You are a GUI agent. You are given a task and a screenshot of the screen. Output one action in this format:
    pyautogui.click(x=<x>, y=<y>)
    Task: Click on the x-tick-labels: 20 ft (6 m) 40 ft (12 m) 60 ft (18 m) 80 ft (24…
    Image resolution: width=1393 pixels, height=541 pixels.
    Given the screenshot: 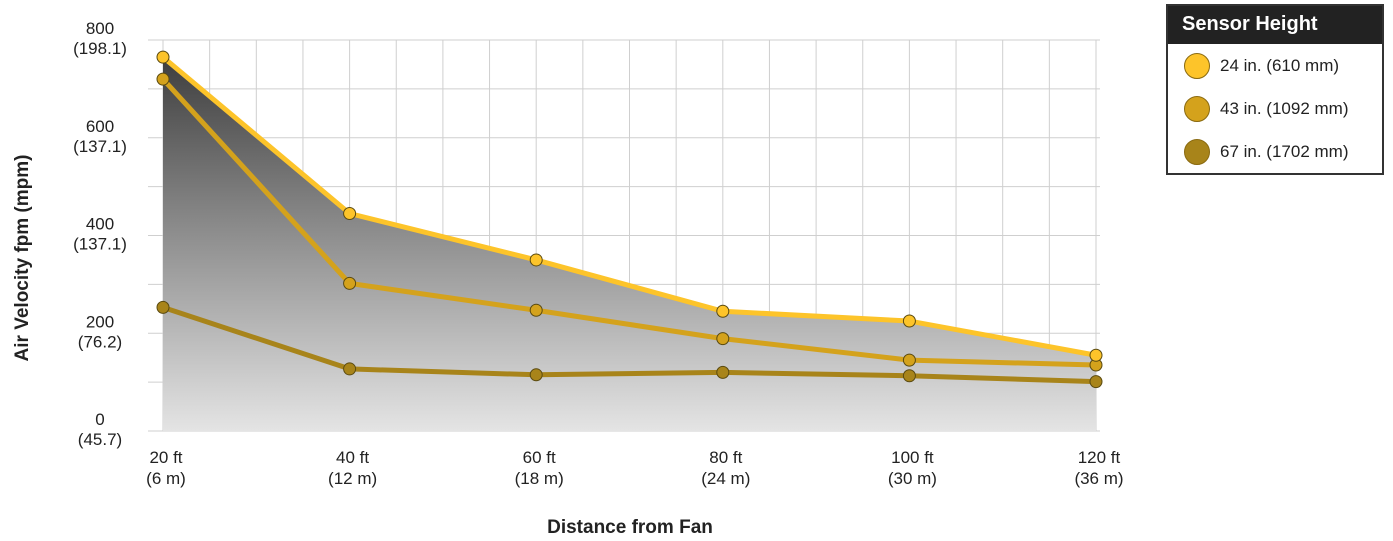 What is the action you would take?
    pyautogui.click(x=634, y=468)
    